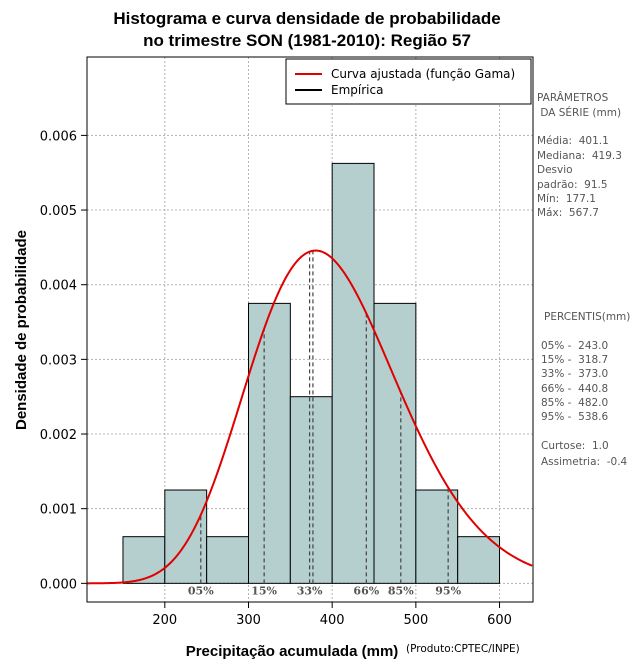 Image resolution: width=640 pixels, height=660 pixels. What do you see at coordinates (574, 346) in the screenshot?
I see `percentil-05: 05% - 243.0` at bounding box center [574, 346].